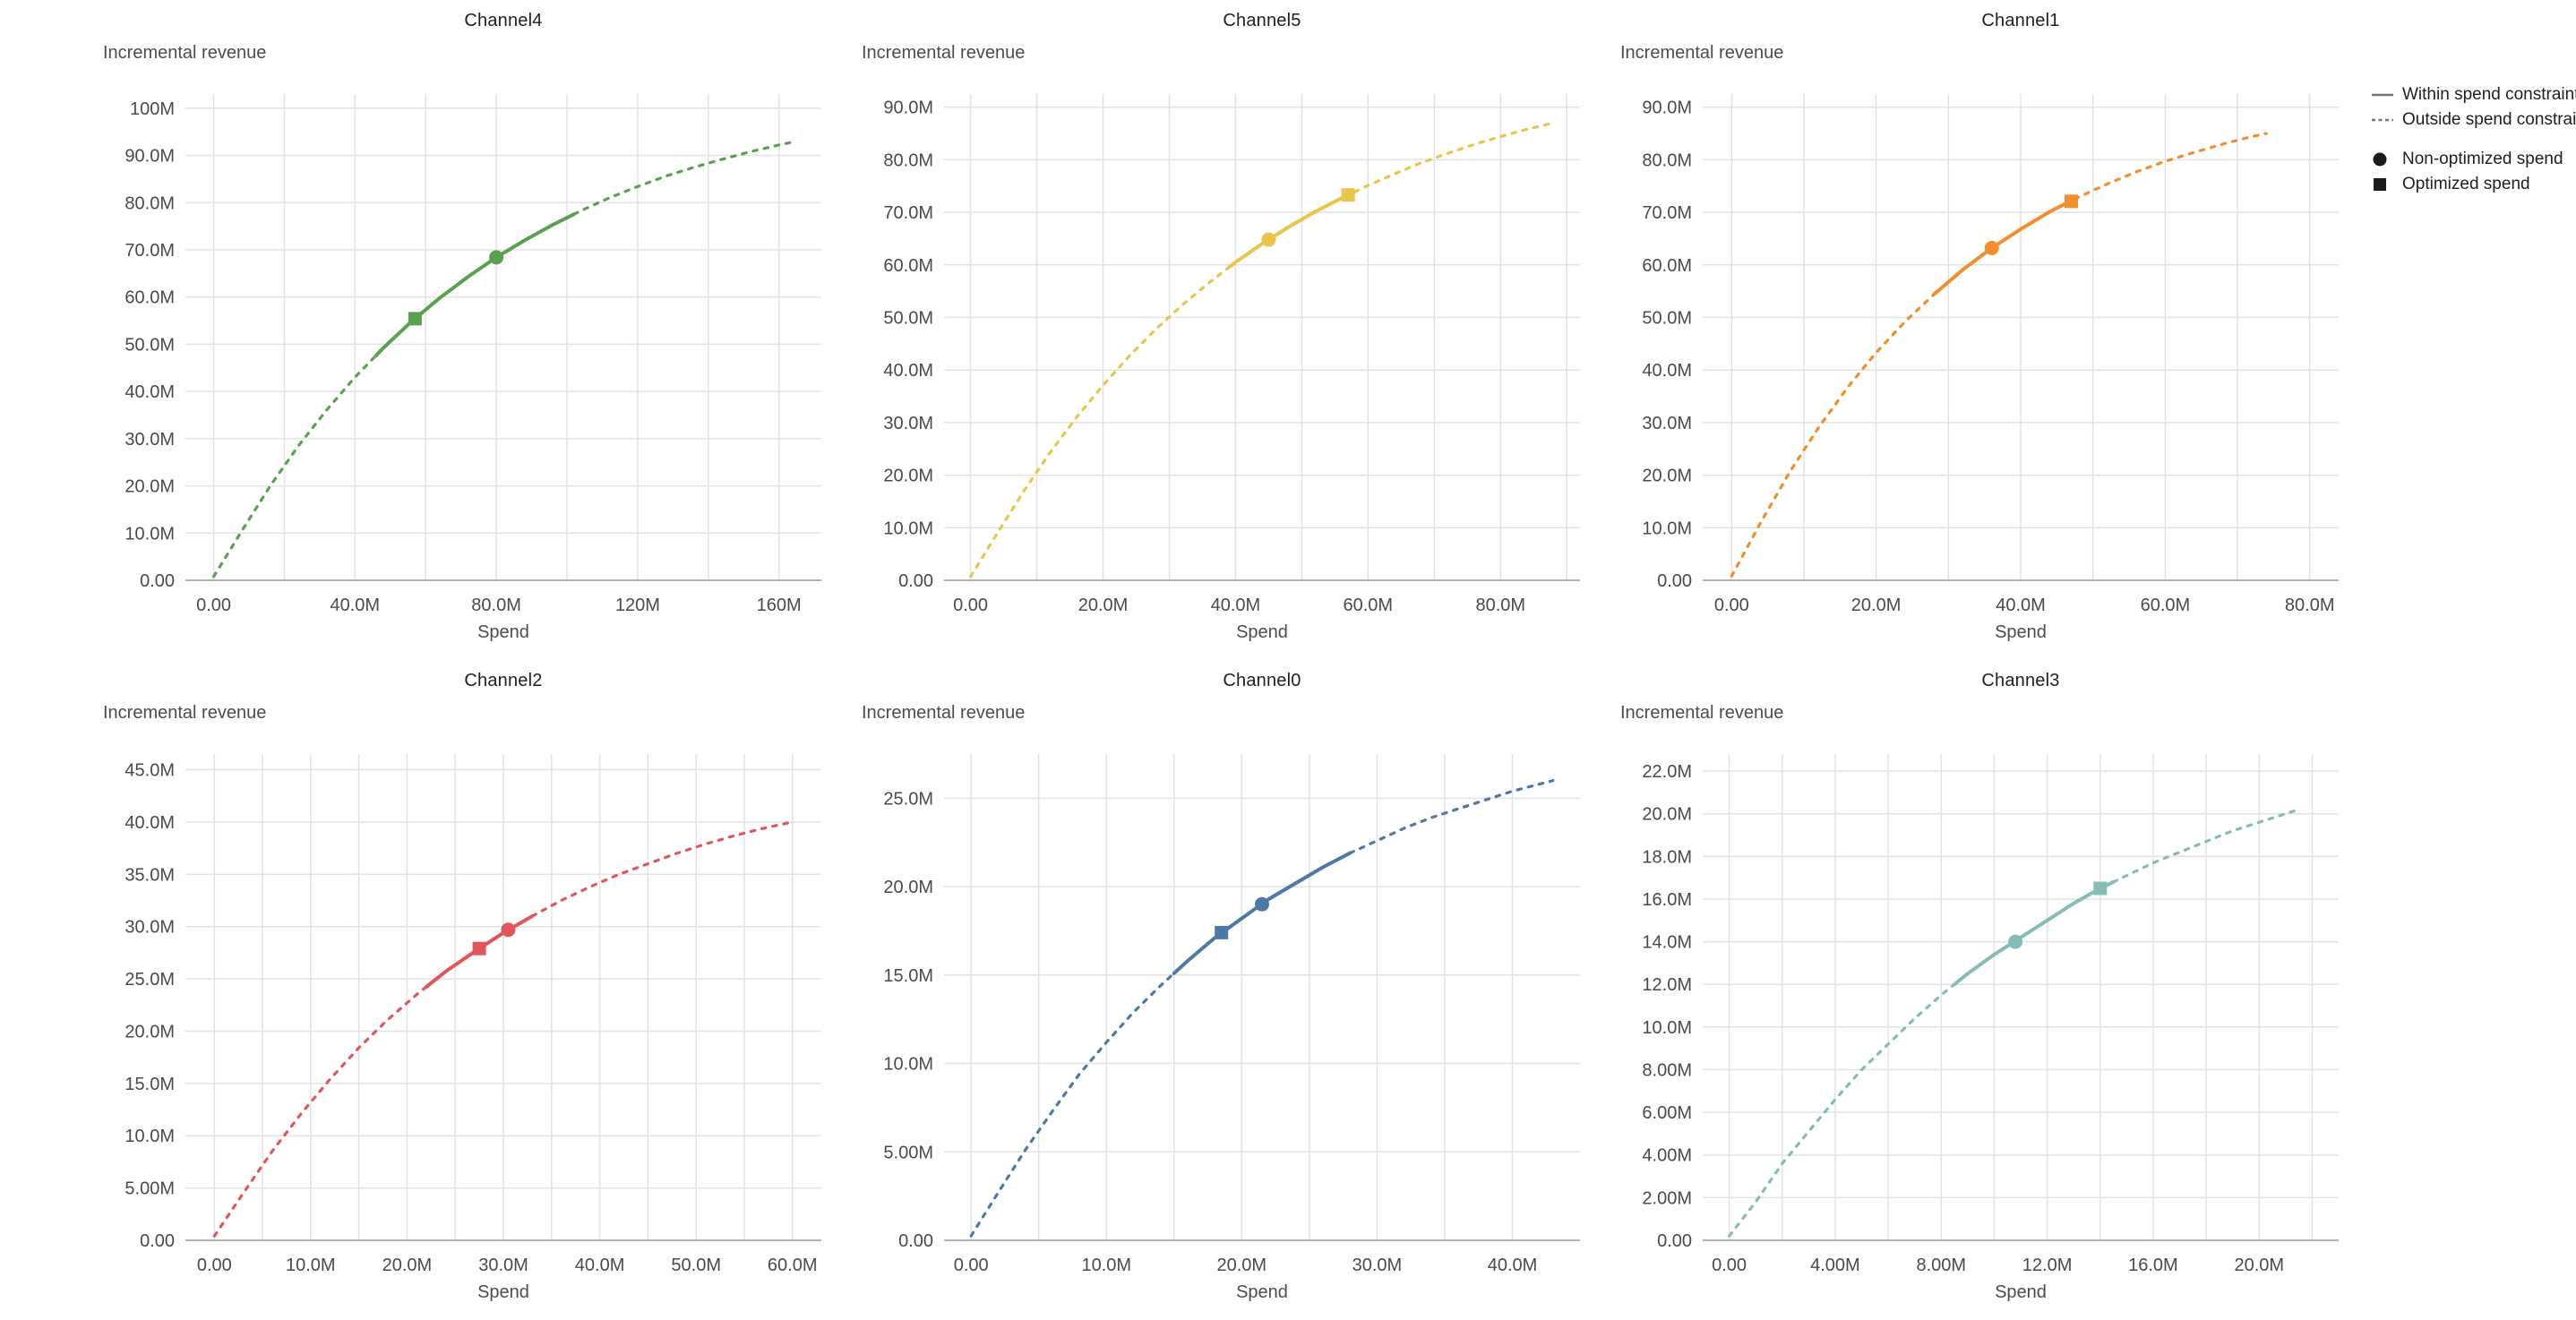 Image resolution: width=2576 pixels, height=1320 pixels. Describe the element at coordinates (1667, 985) in the screenshot. I see `y-tick-label: 12.0M` at that location.